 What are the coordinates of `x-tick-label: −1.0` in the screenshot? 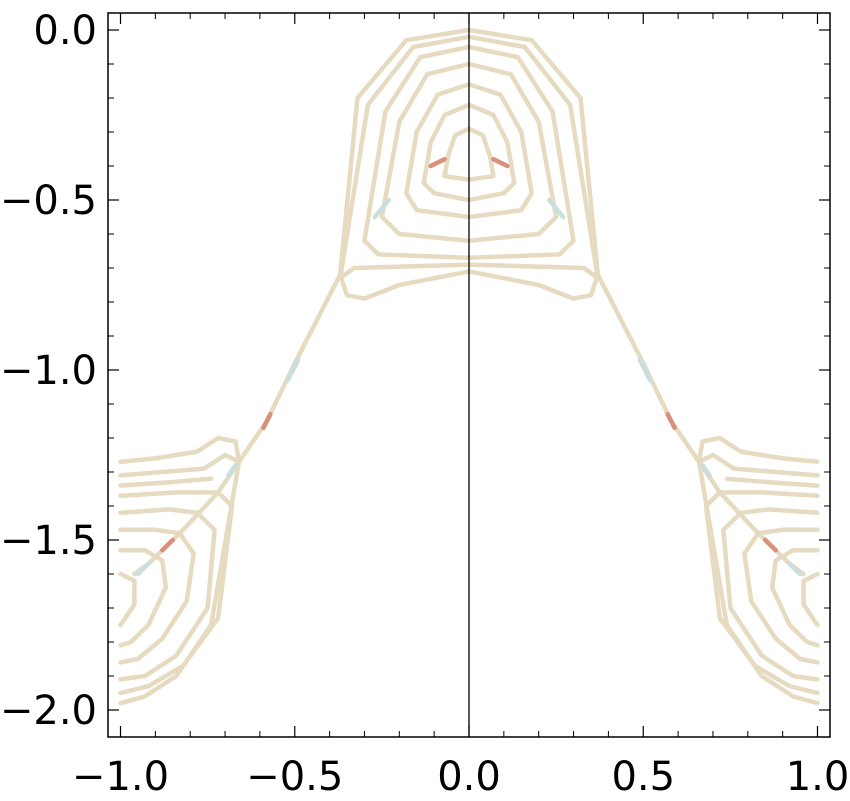 It's located at (120, 777).